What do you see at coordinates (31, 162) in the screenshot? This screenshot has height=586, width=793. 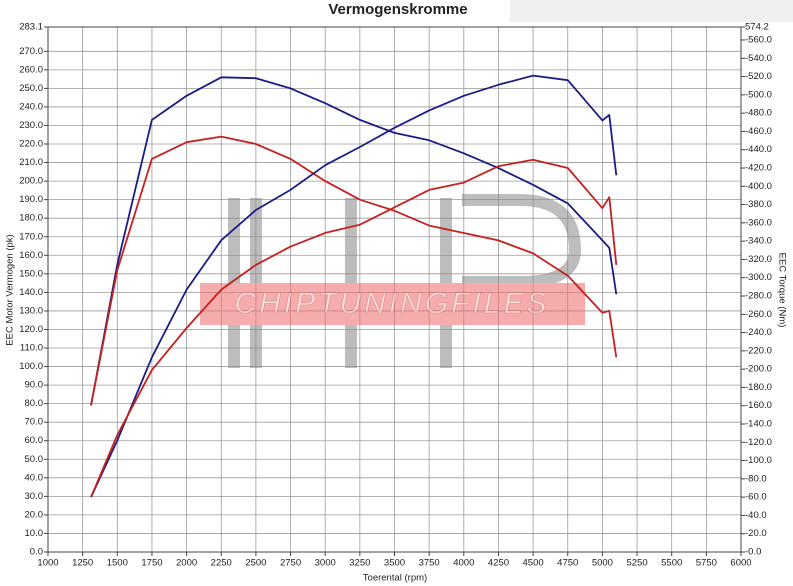 I see `y-tick-label: 210.0` at bounding box center [31, 162].